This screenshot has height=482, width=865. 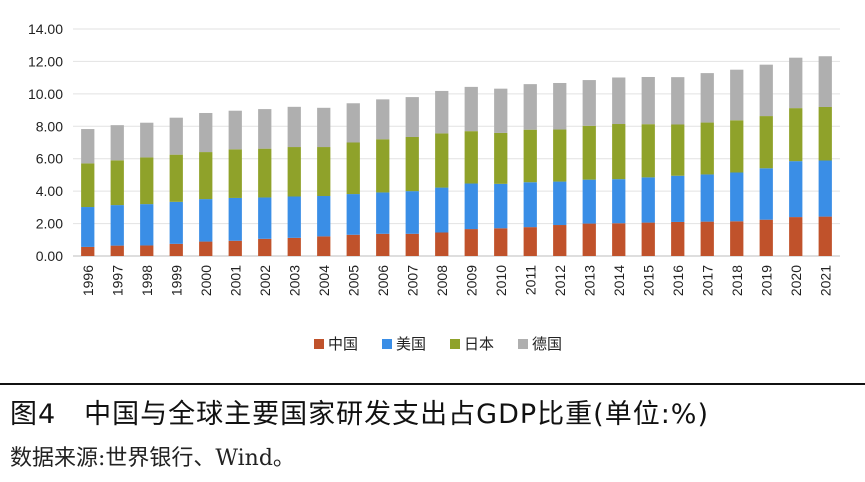 What do you see at coordinates (49, 126) in the screenshot?
I see `y-tick-label: 8.00` at bounding box center [49, 126].